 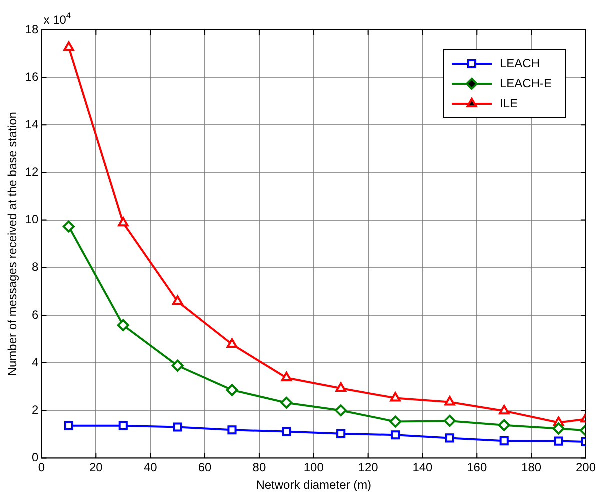 I want to click on legend-label: LEACH, so click(x=520, y=63).